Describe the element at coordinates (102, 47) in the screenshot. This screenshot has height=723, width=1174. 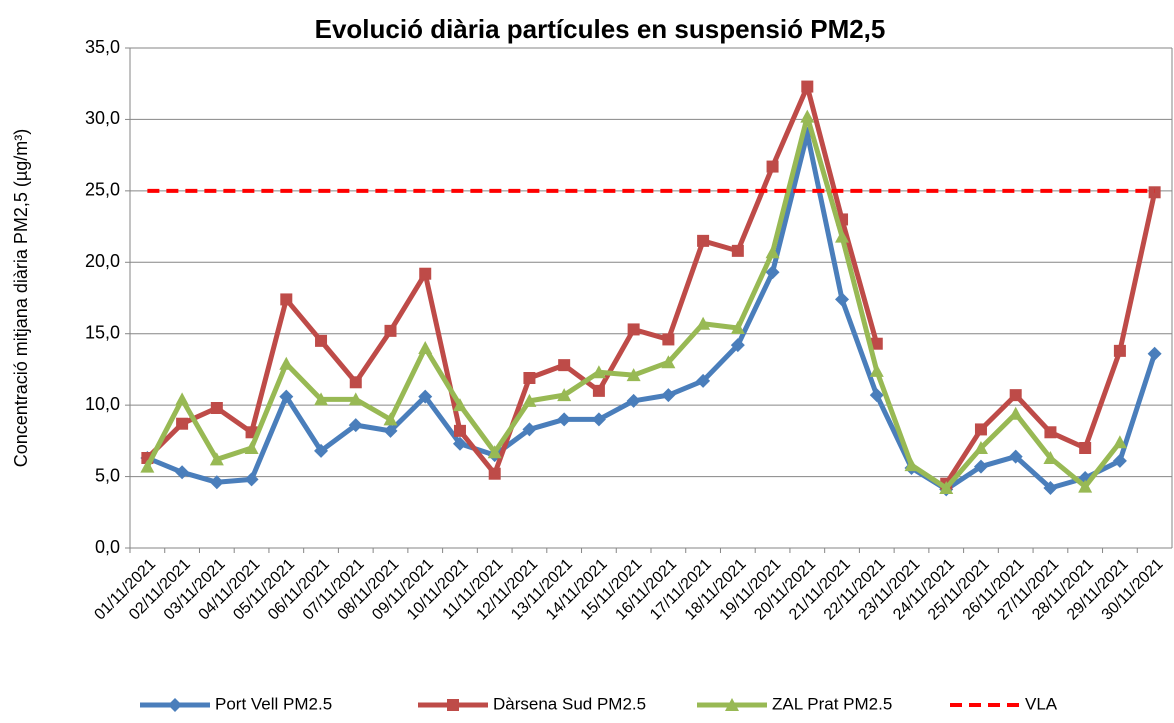
I see `y-tick-label: 35,0` at that location.